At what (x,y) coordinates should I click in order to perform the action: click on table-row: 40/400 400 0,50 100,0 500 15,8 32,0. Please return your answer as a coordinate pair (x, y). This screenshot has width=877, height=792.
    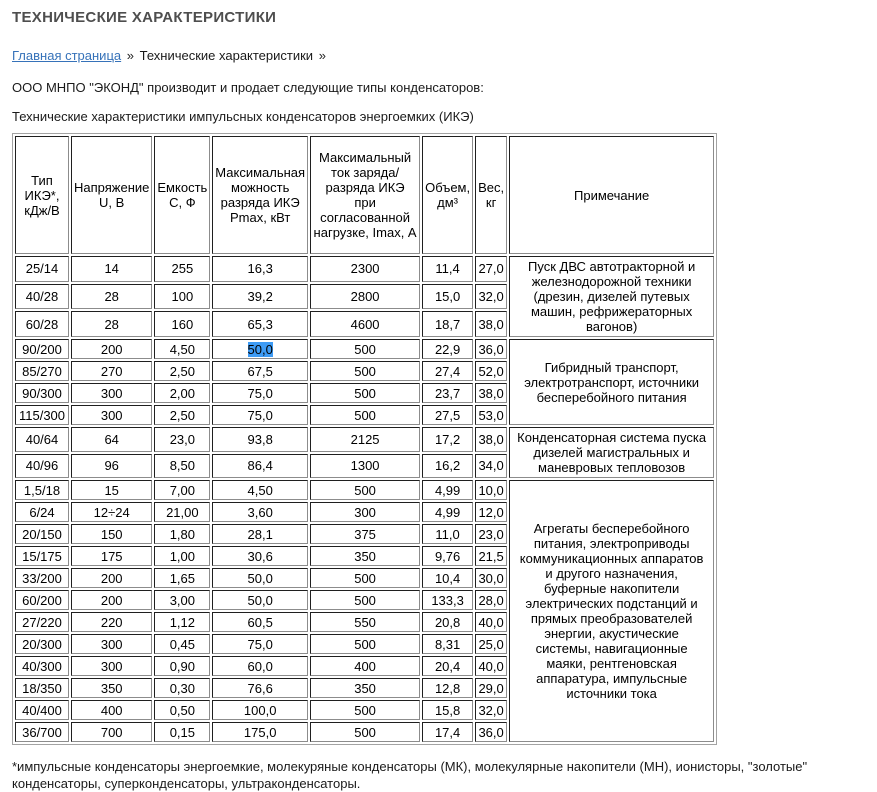
    Looking at the image, I should click on (364, 710).